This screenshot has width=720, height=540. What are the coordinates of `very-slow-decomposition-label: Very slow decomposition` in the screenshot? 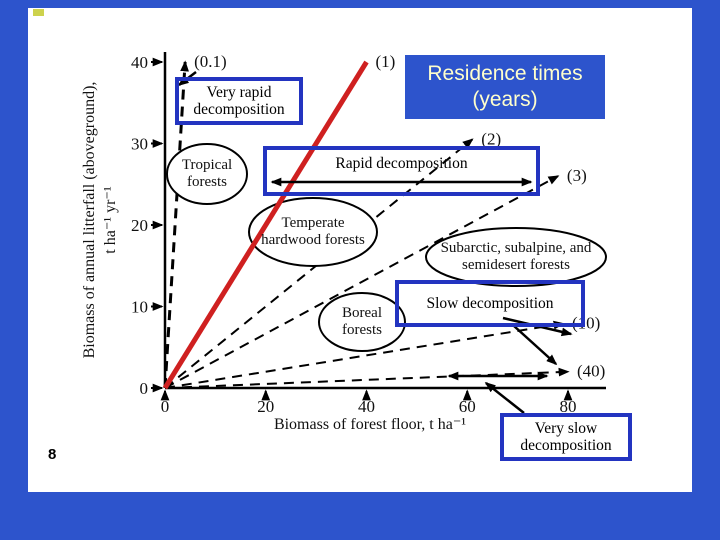 It's located at (566, 436).